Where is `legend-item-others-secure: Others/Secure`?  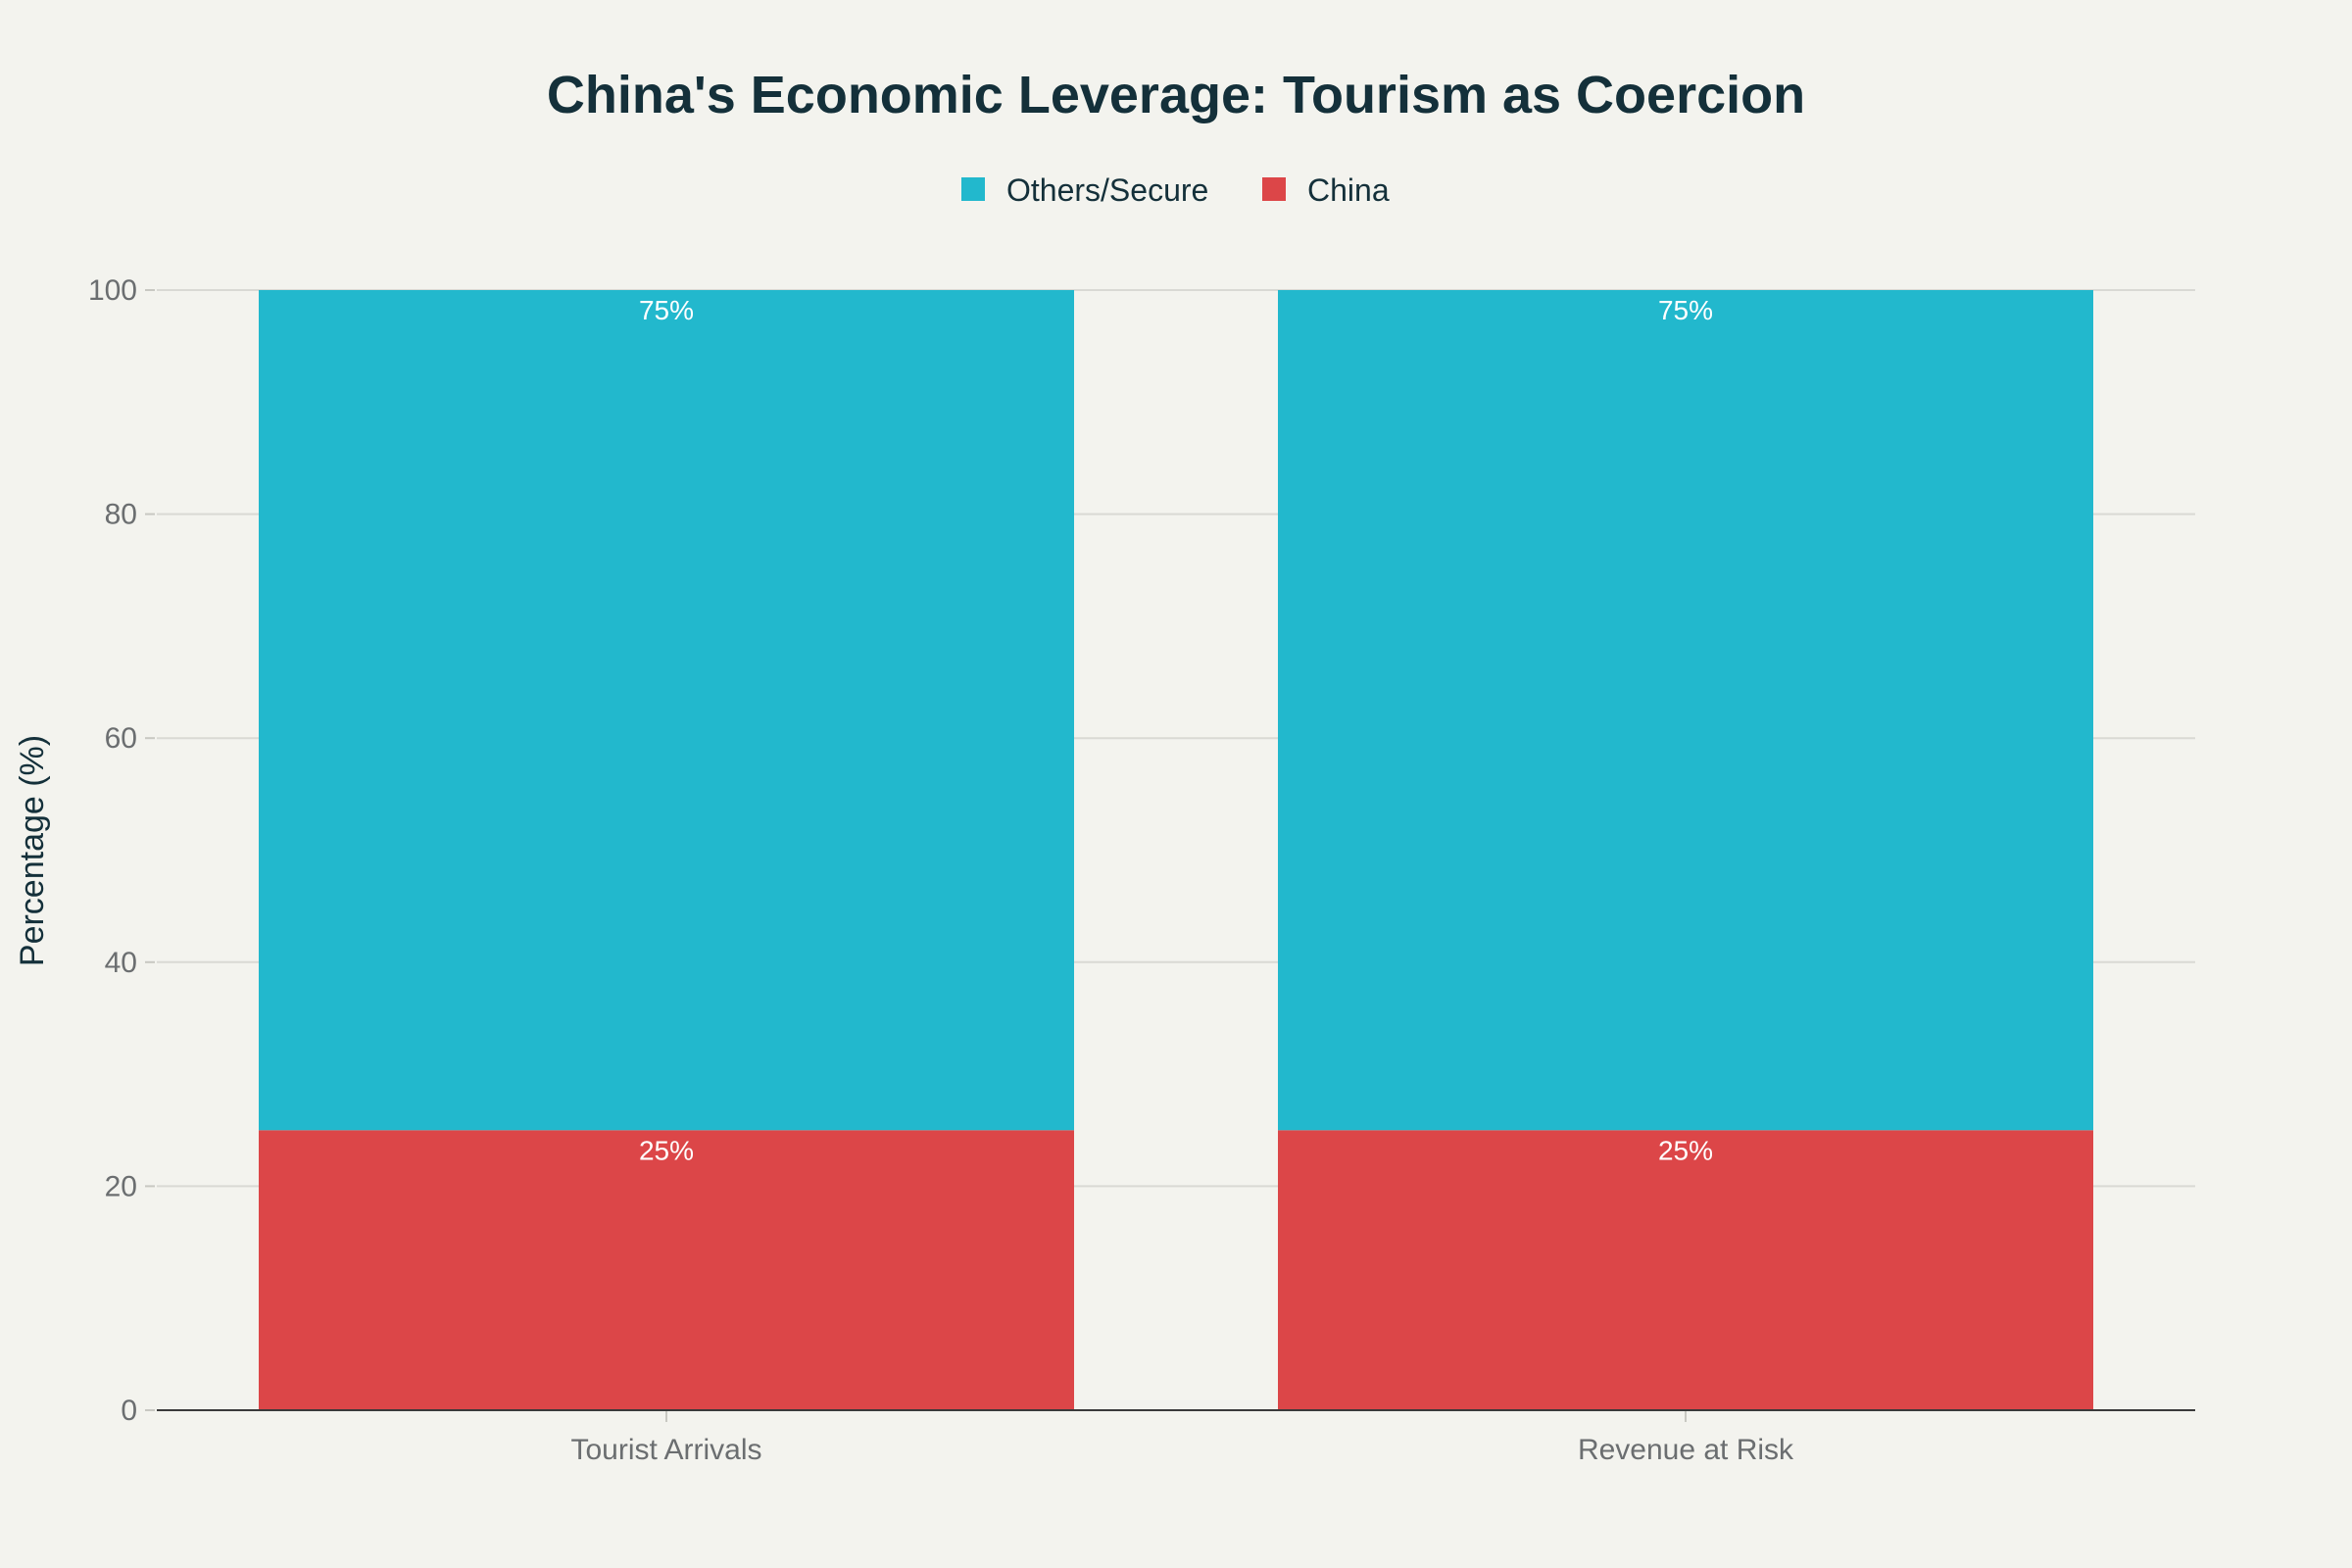 legend-item-others-secure: Others/Secure is located at coordinates (1084, 190).